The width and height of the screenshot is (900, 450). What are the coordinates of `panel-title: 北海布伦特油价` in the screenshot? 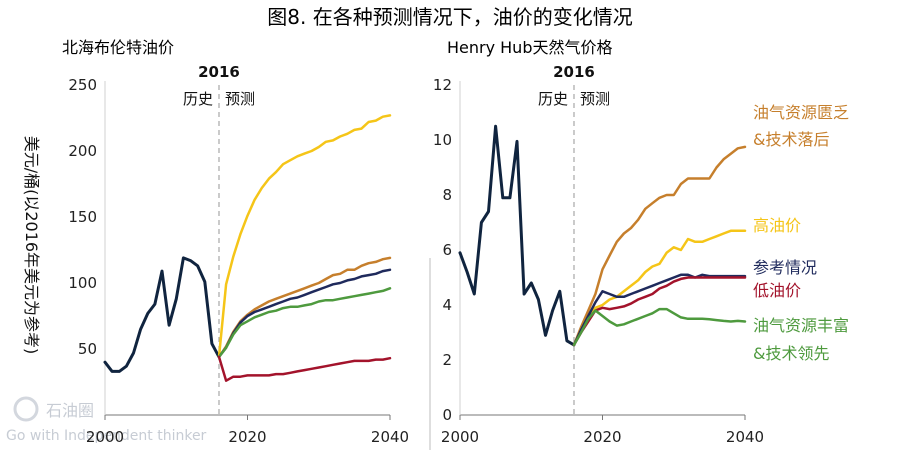 It's located at (118, 47).